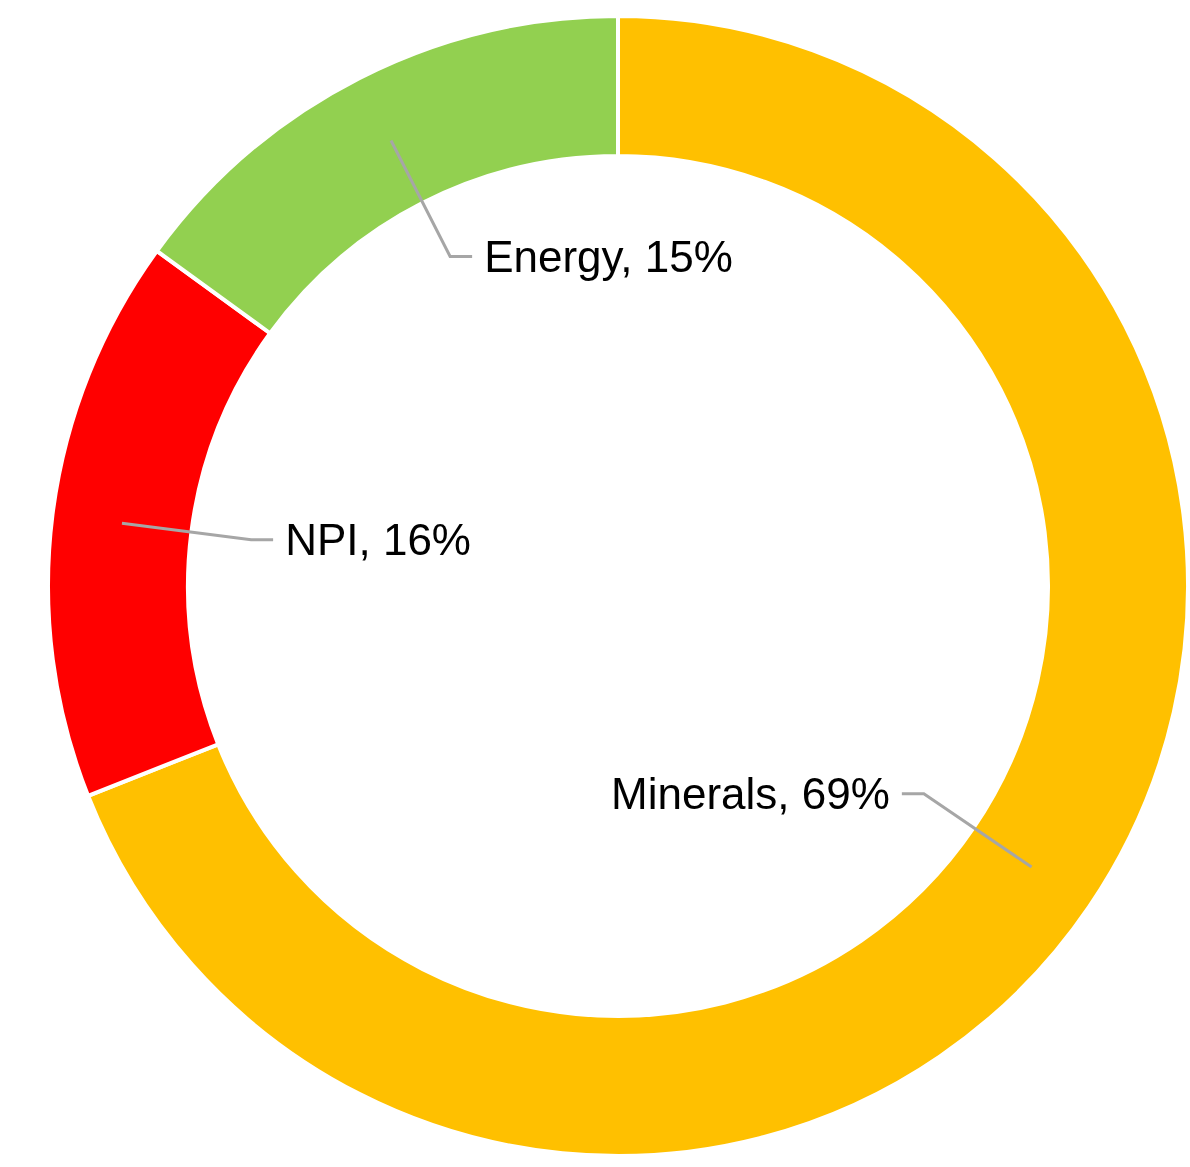 This screenshot has height=1167, width=1190. What do you see at coordinates (378, 540) in the screenshot?
I see `slice-label: NPI, 16%` at bounding box center [378, 540].